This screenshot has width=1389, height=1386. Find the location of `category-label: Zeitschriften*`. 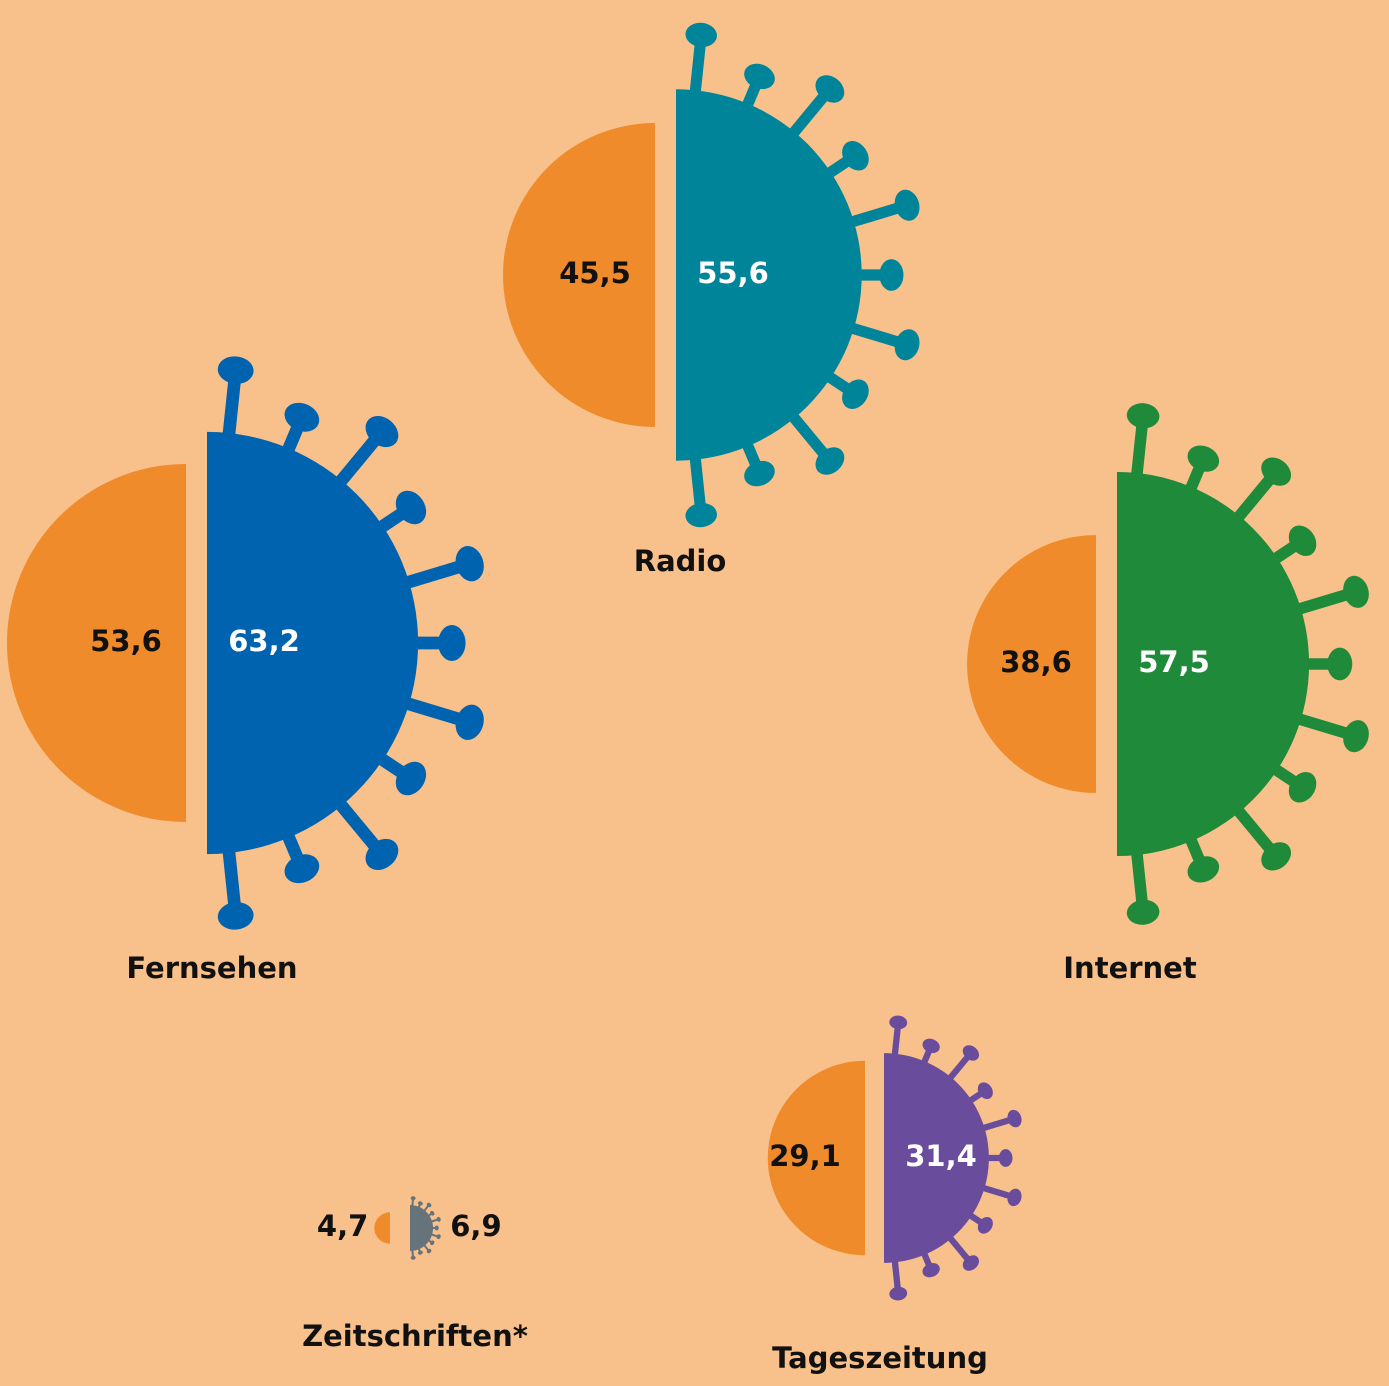

category-label: Zeitschriften* is located at coordinates (415, 1336).